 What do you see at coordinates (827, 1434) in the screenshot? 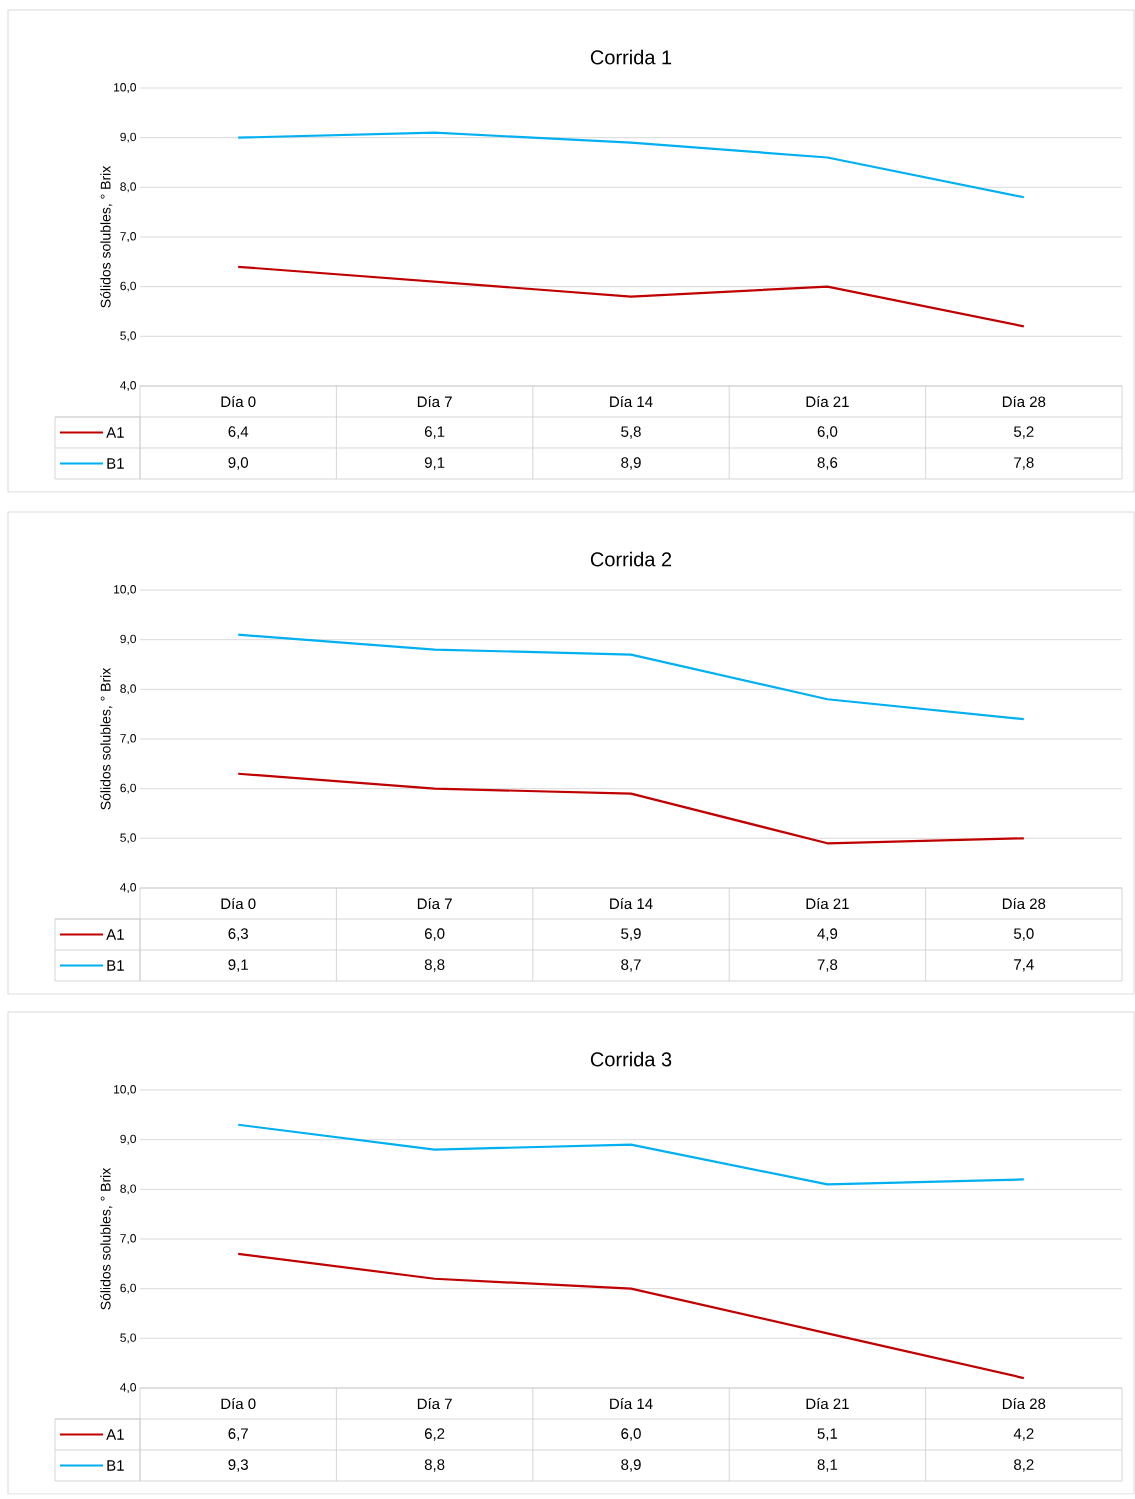
I see `data-label: 5,1` at bounding box center [827, 1434].